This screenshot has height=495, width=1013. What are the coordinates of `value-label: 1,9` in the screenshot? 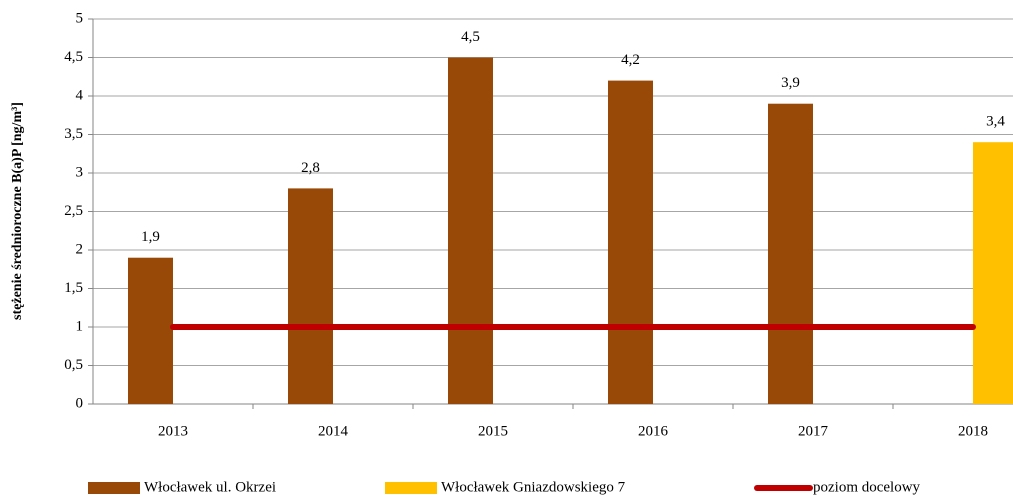 It's located at (150, 237).